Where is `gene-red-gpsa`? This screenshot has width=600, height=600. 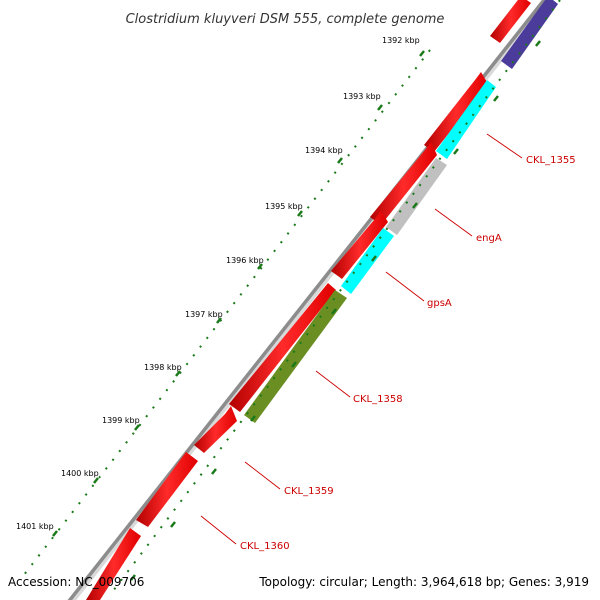
gene-red-gpsa is located at coordinates (359, 245).